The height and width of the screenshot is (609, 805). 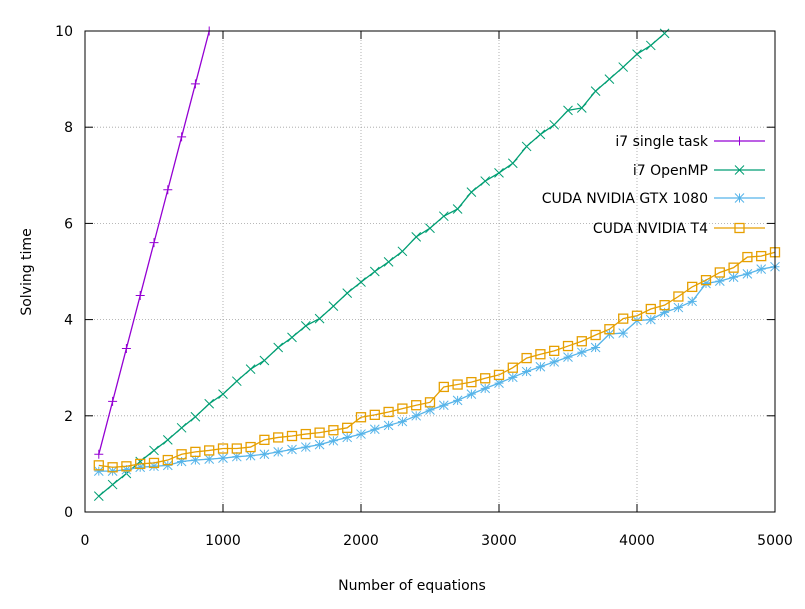 What do you see at coordinates (637, 541) in the screenshot?
I see `x-tick-label: 4000` at bounding box center [637, 541].